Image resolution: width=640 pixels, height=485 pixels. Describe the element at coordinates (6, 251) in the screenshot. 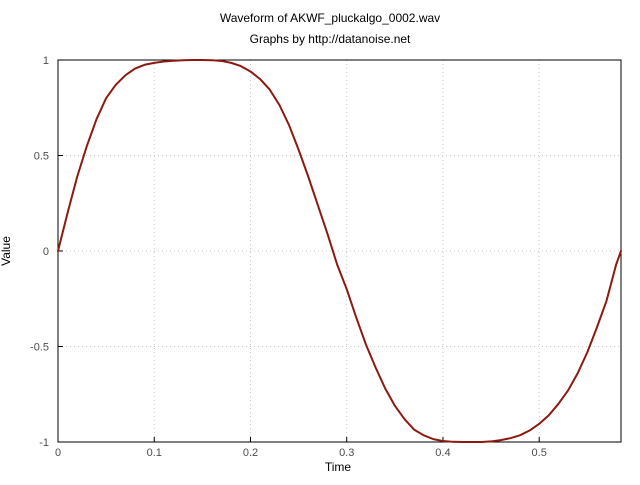

I see `y-axis-label: Value` at that location.